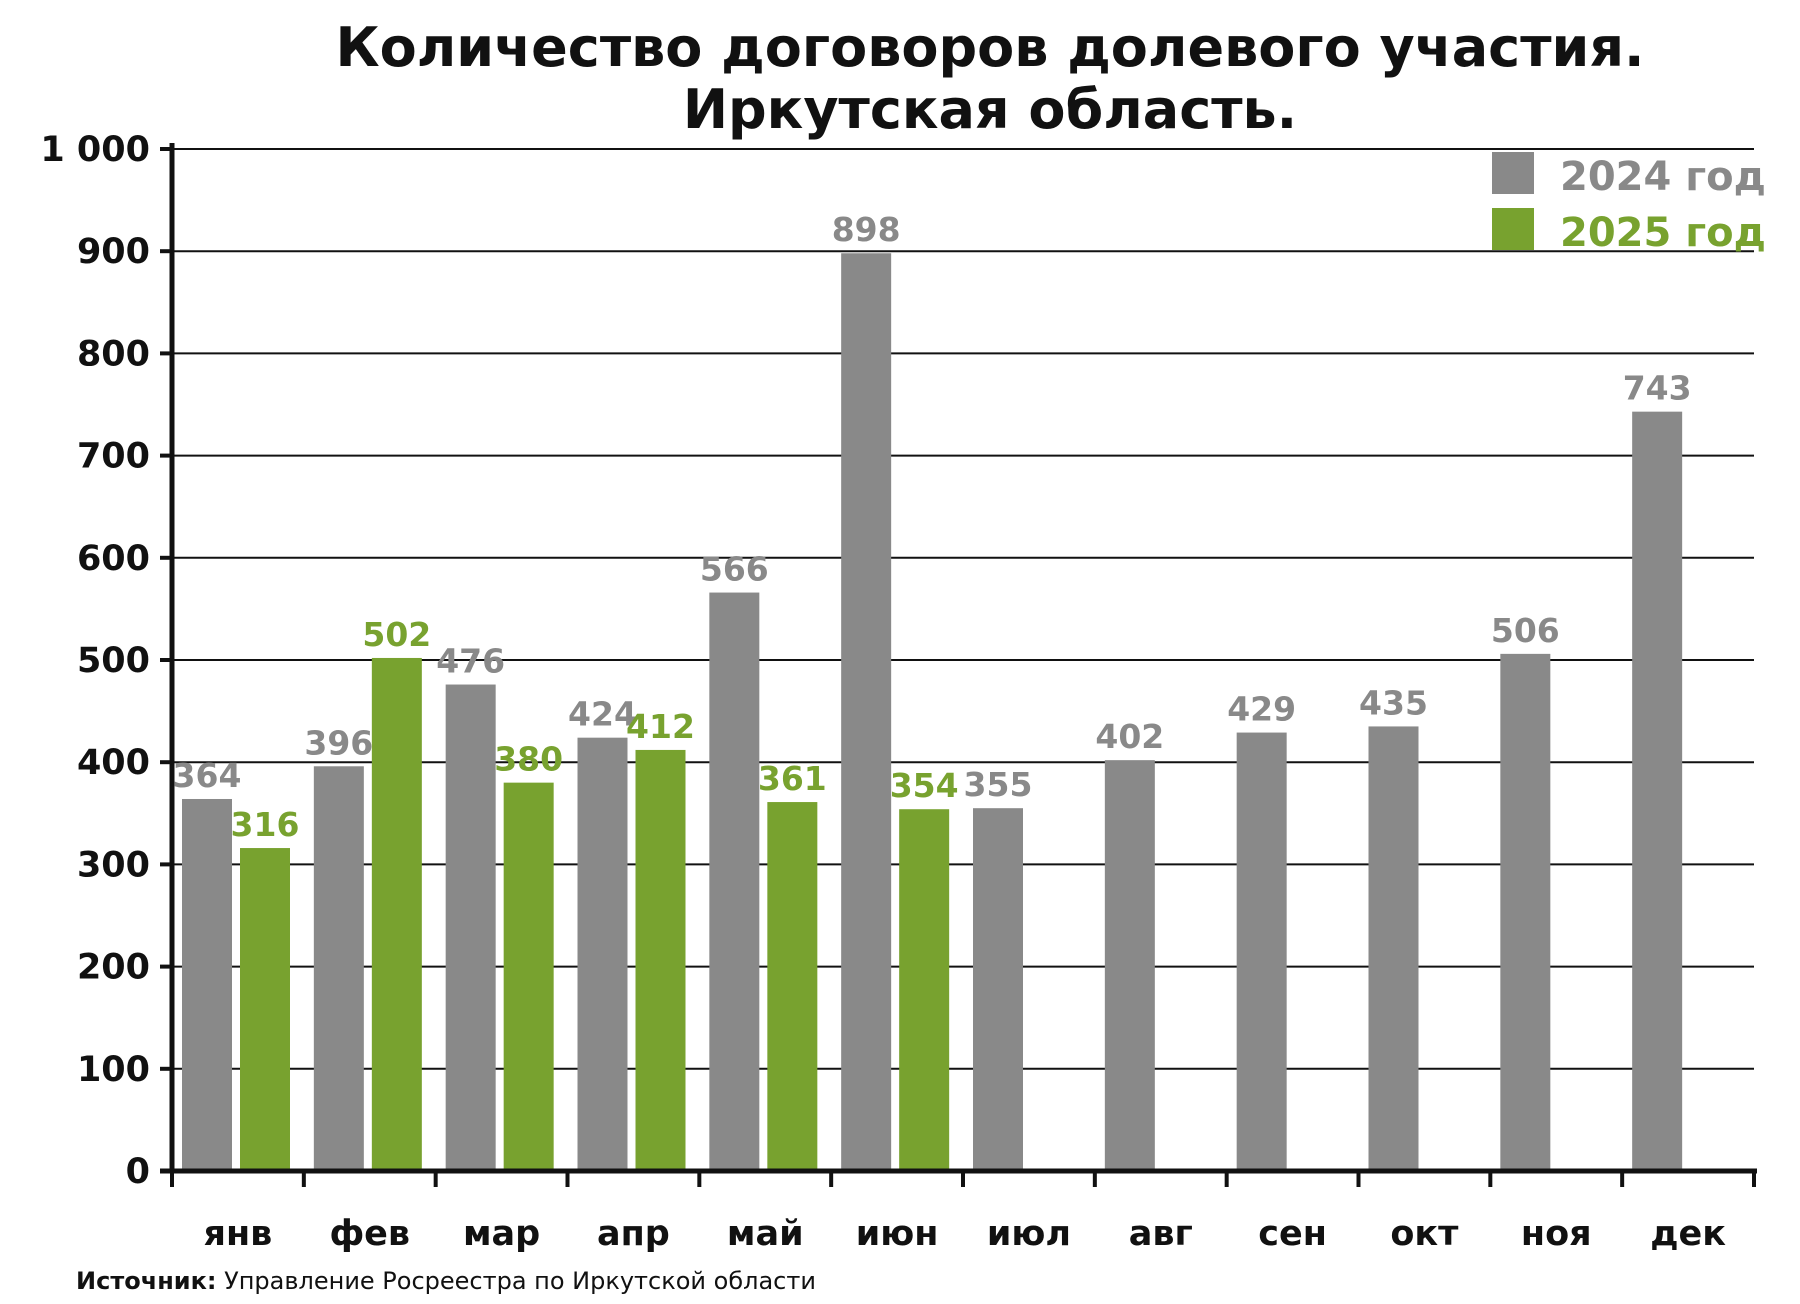 This screenshot has width=1800, height=1304. I want to click on data-label: 354, so click(924, 785).